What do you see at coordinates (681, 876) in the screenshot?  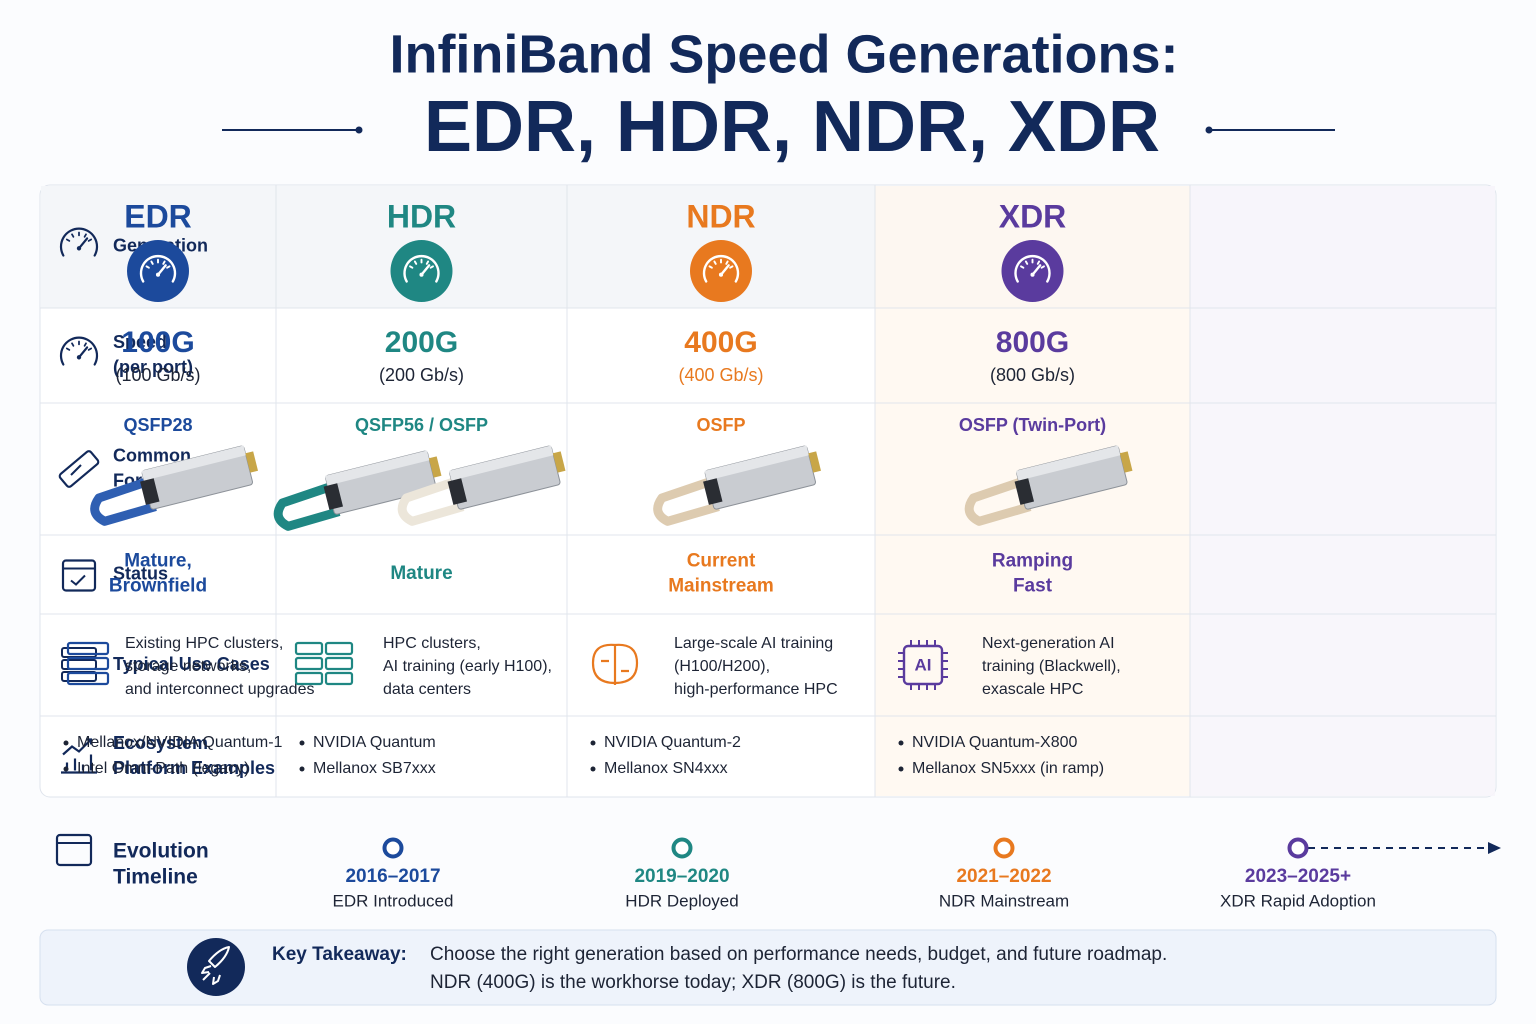 I see `timeline-period: 2019–2020` at bounding box center [681, 876].